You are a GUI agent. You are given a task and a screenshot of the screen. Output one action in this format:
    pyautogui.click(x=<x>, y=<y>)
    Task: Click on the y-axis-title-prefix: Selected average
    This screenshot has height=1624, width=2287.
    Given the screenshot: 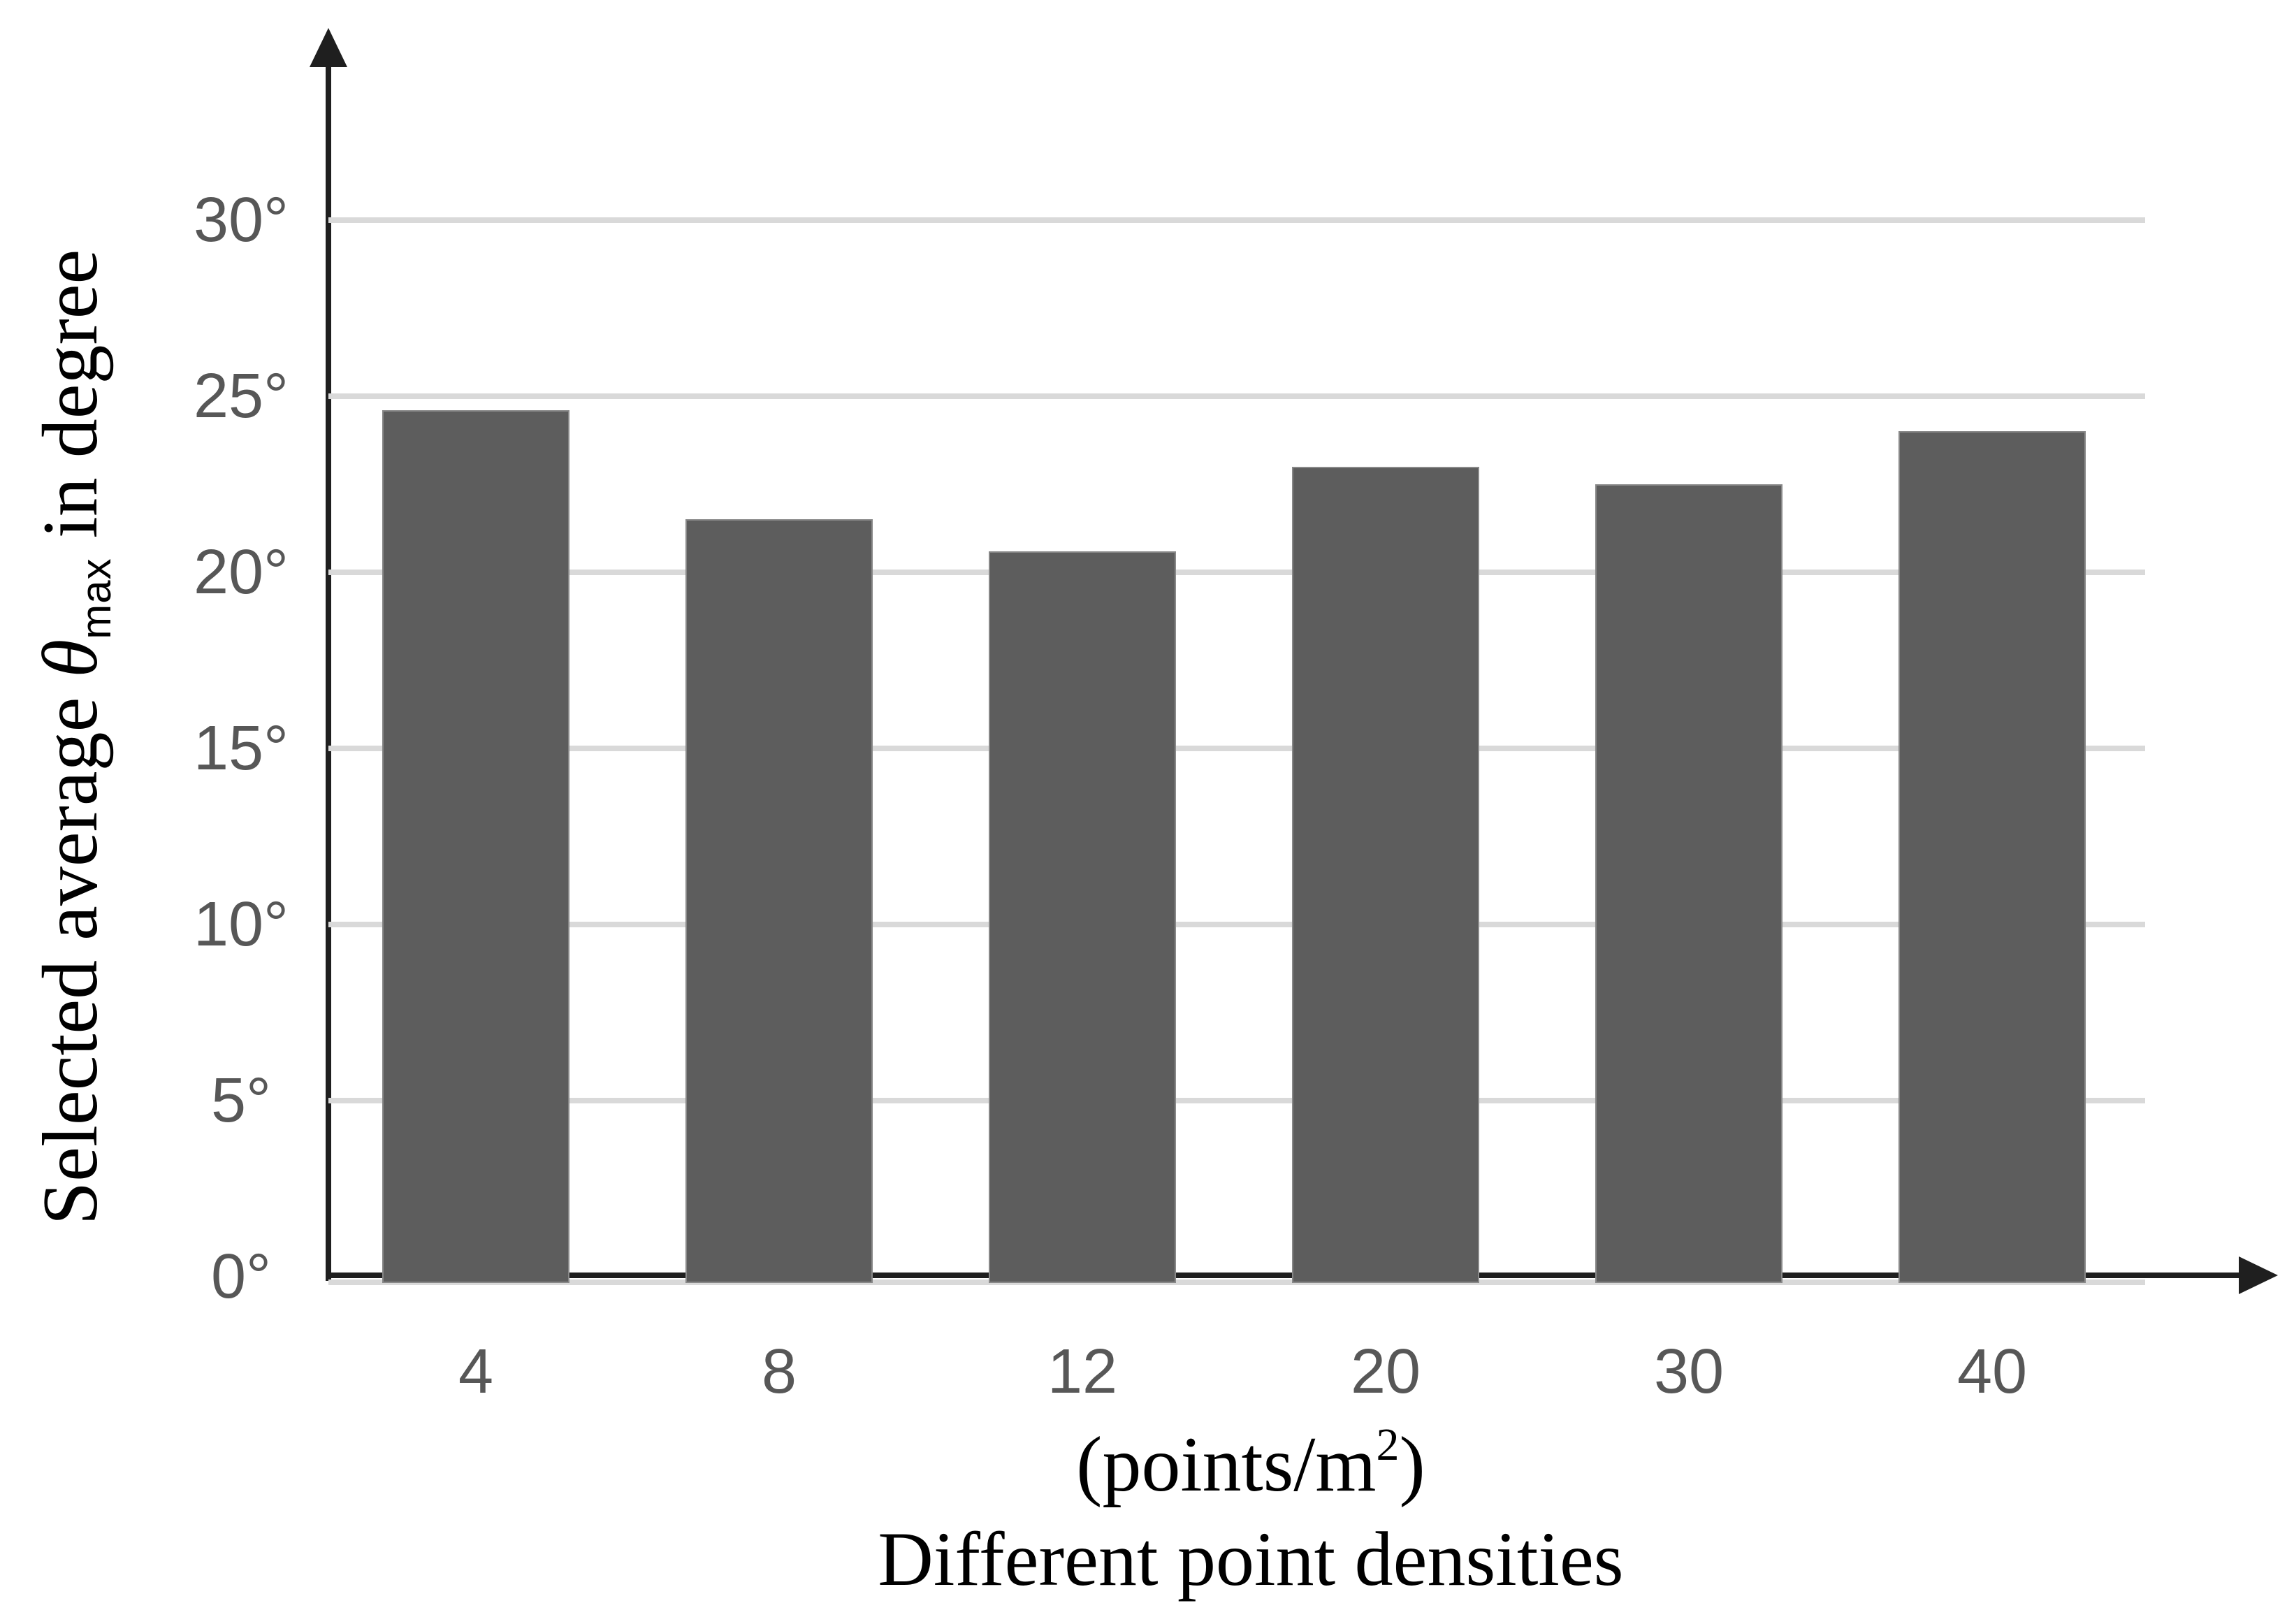 What is the action you would take?
    pyautogui.click(x=71, y=952)
    